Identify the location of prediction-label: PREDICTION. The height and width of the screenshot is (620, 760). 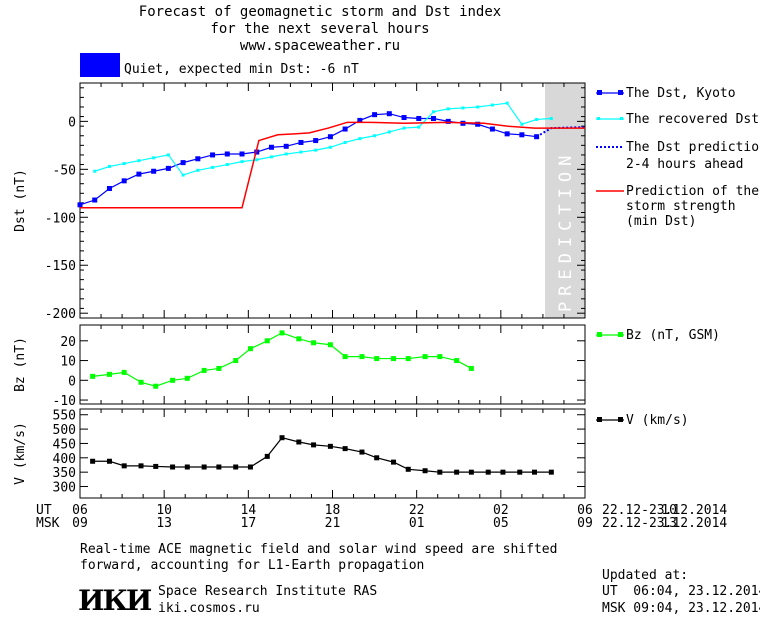
(566, 231).